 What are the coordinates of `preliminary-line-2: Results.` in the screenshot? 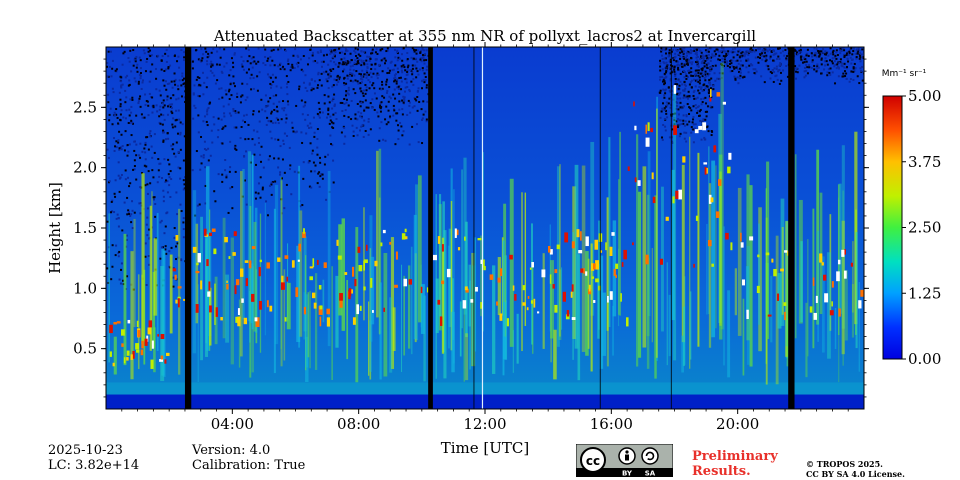 It's located at (721, 471).